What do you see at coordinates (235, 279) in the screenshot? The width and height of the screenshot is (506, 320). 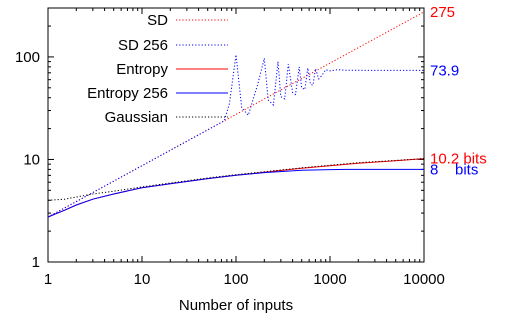 I see `x-tick-label: 100` at bounding box center [235, 279].